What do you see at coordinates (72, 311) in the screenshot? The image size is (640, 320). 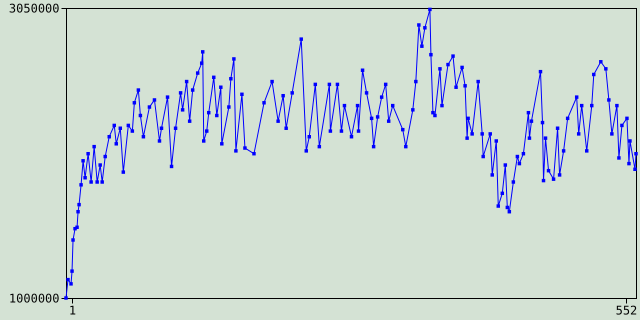 I see `x-tick-label: 1` at bounding box center [72, 311].